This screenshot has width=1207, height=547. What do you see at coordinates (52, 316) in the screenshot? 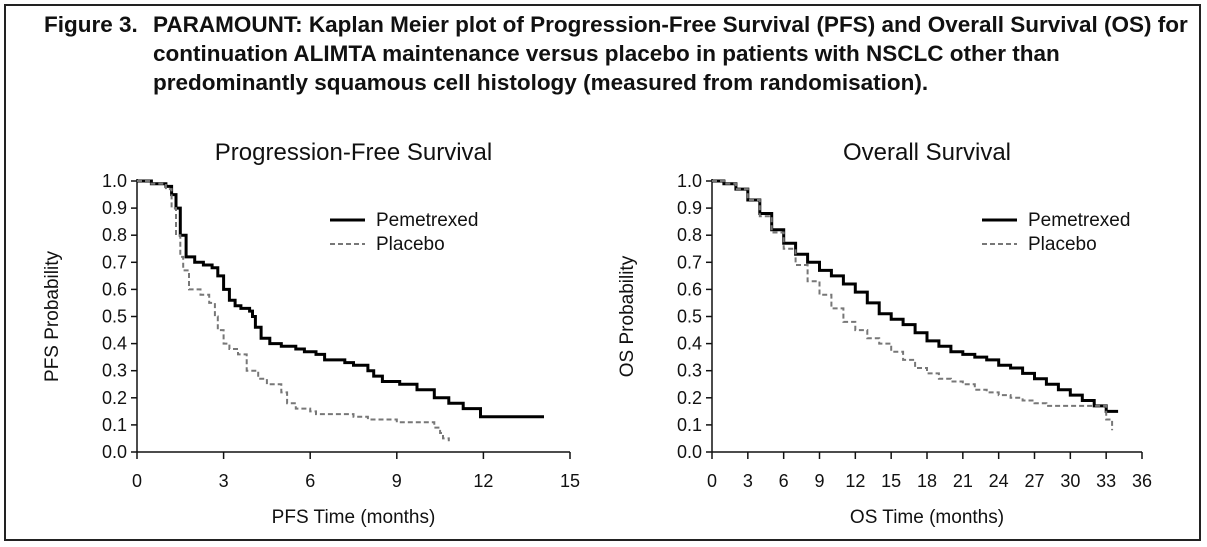
I see `y-axis-label: PFS Probability` at bounding box center [52, 316].